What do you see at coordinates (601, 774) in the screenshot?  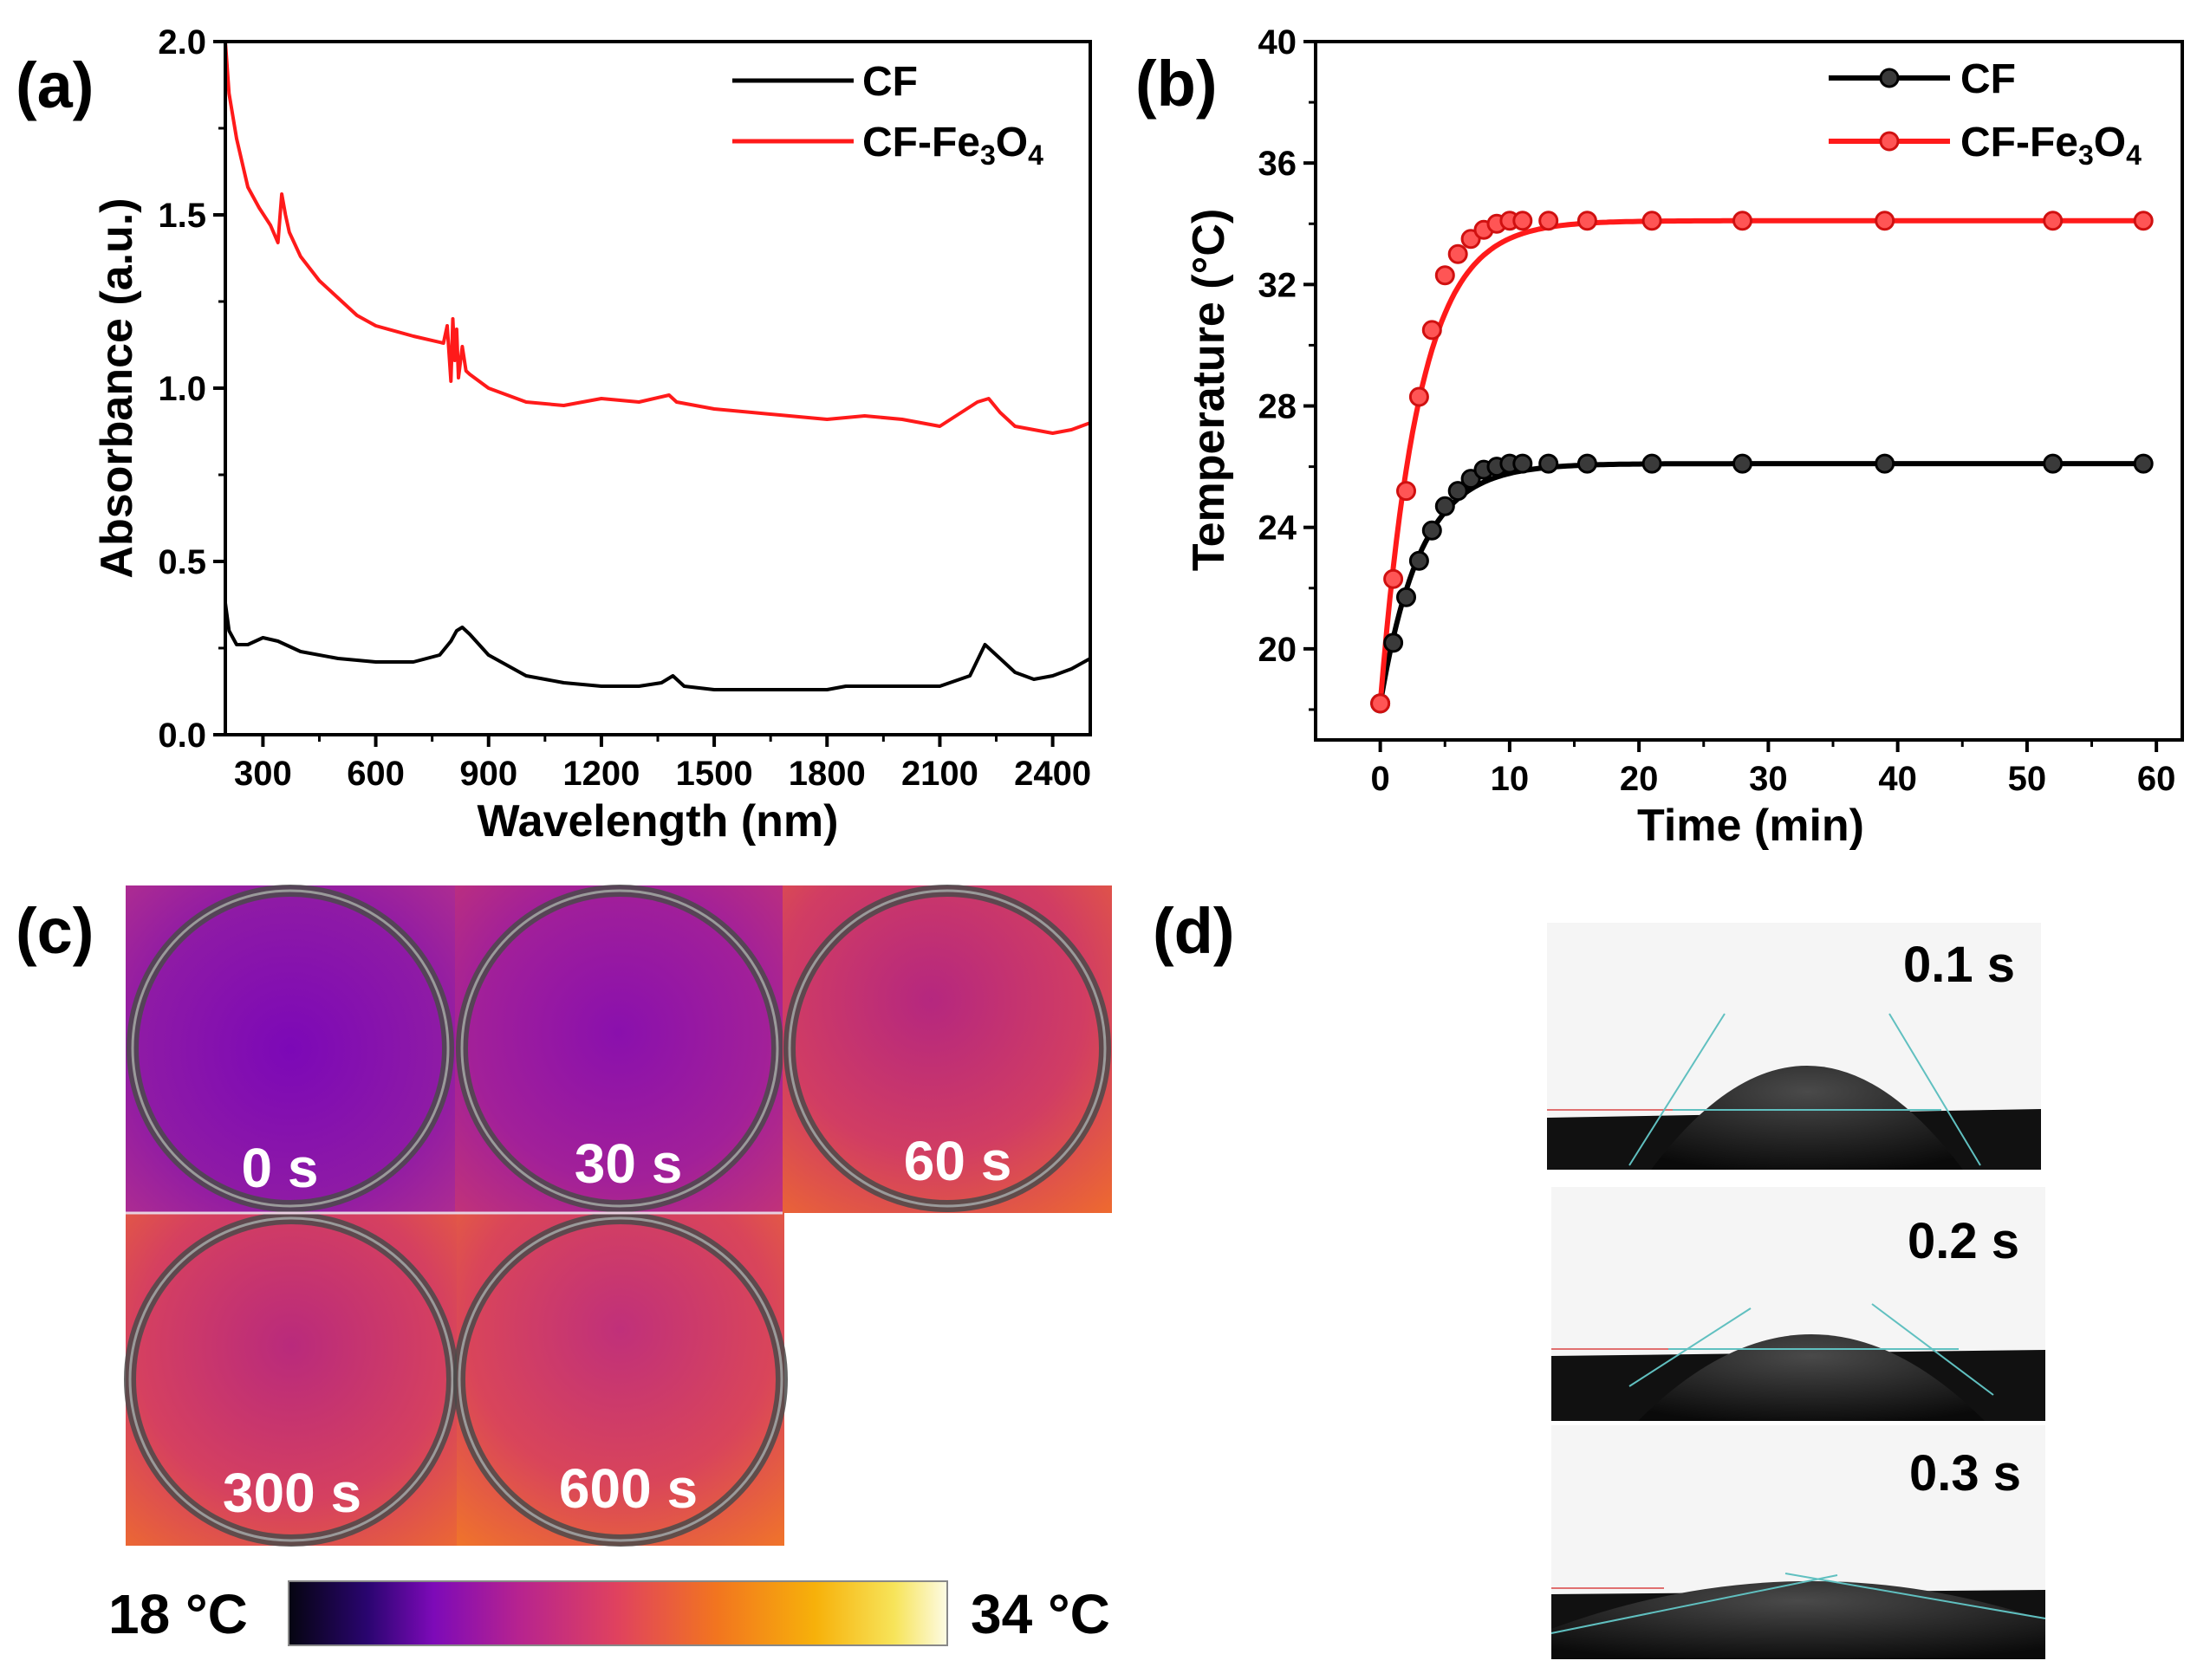 I see `x-tick-label-a: 1200` at bounding box center [601, 774].